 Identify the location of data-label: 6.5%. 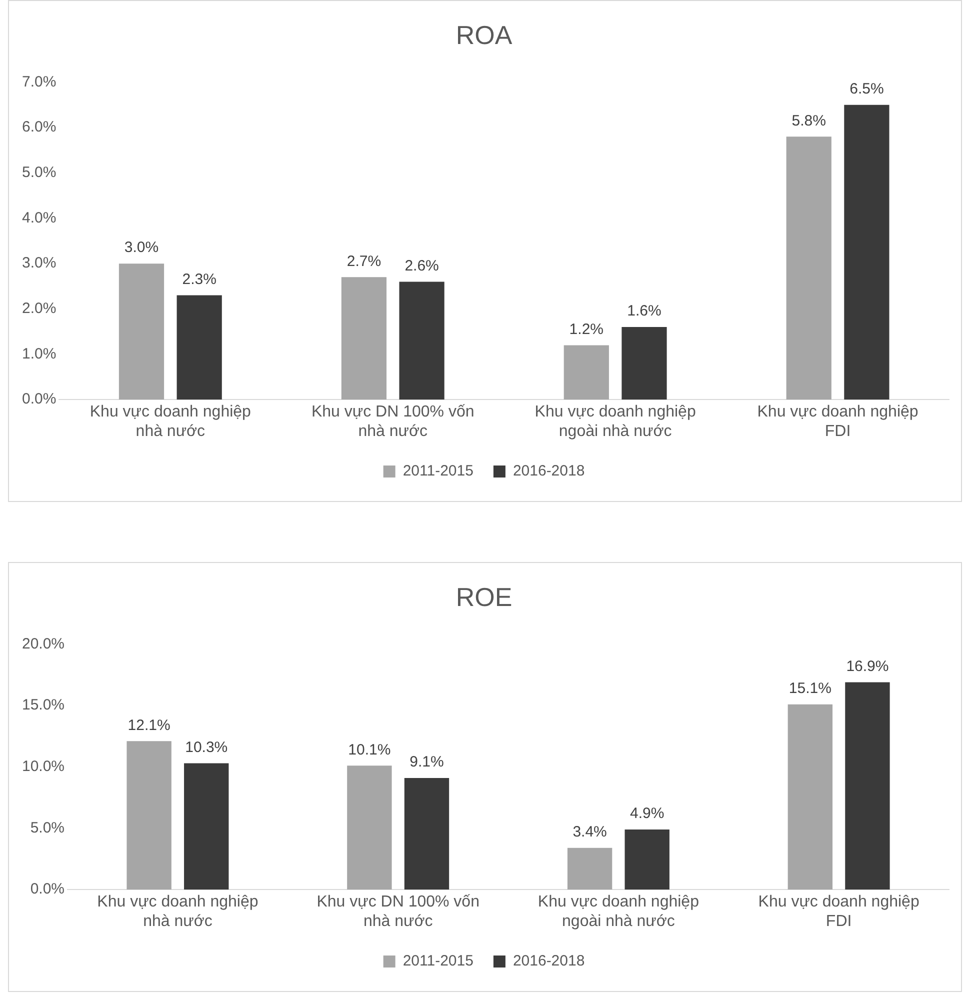
(867, 89).